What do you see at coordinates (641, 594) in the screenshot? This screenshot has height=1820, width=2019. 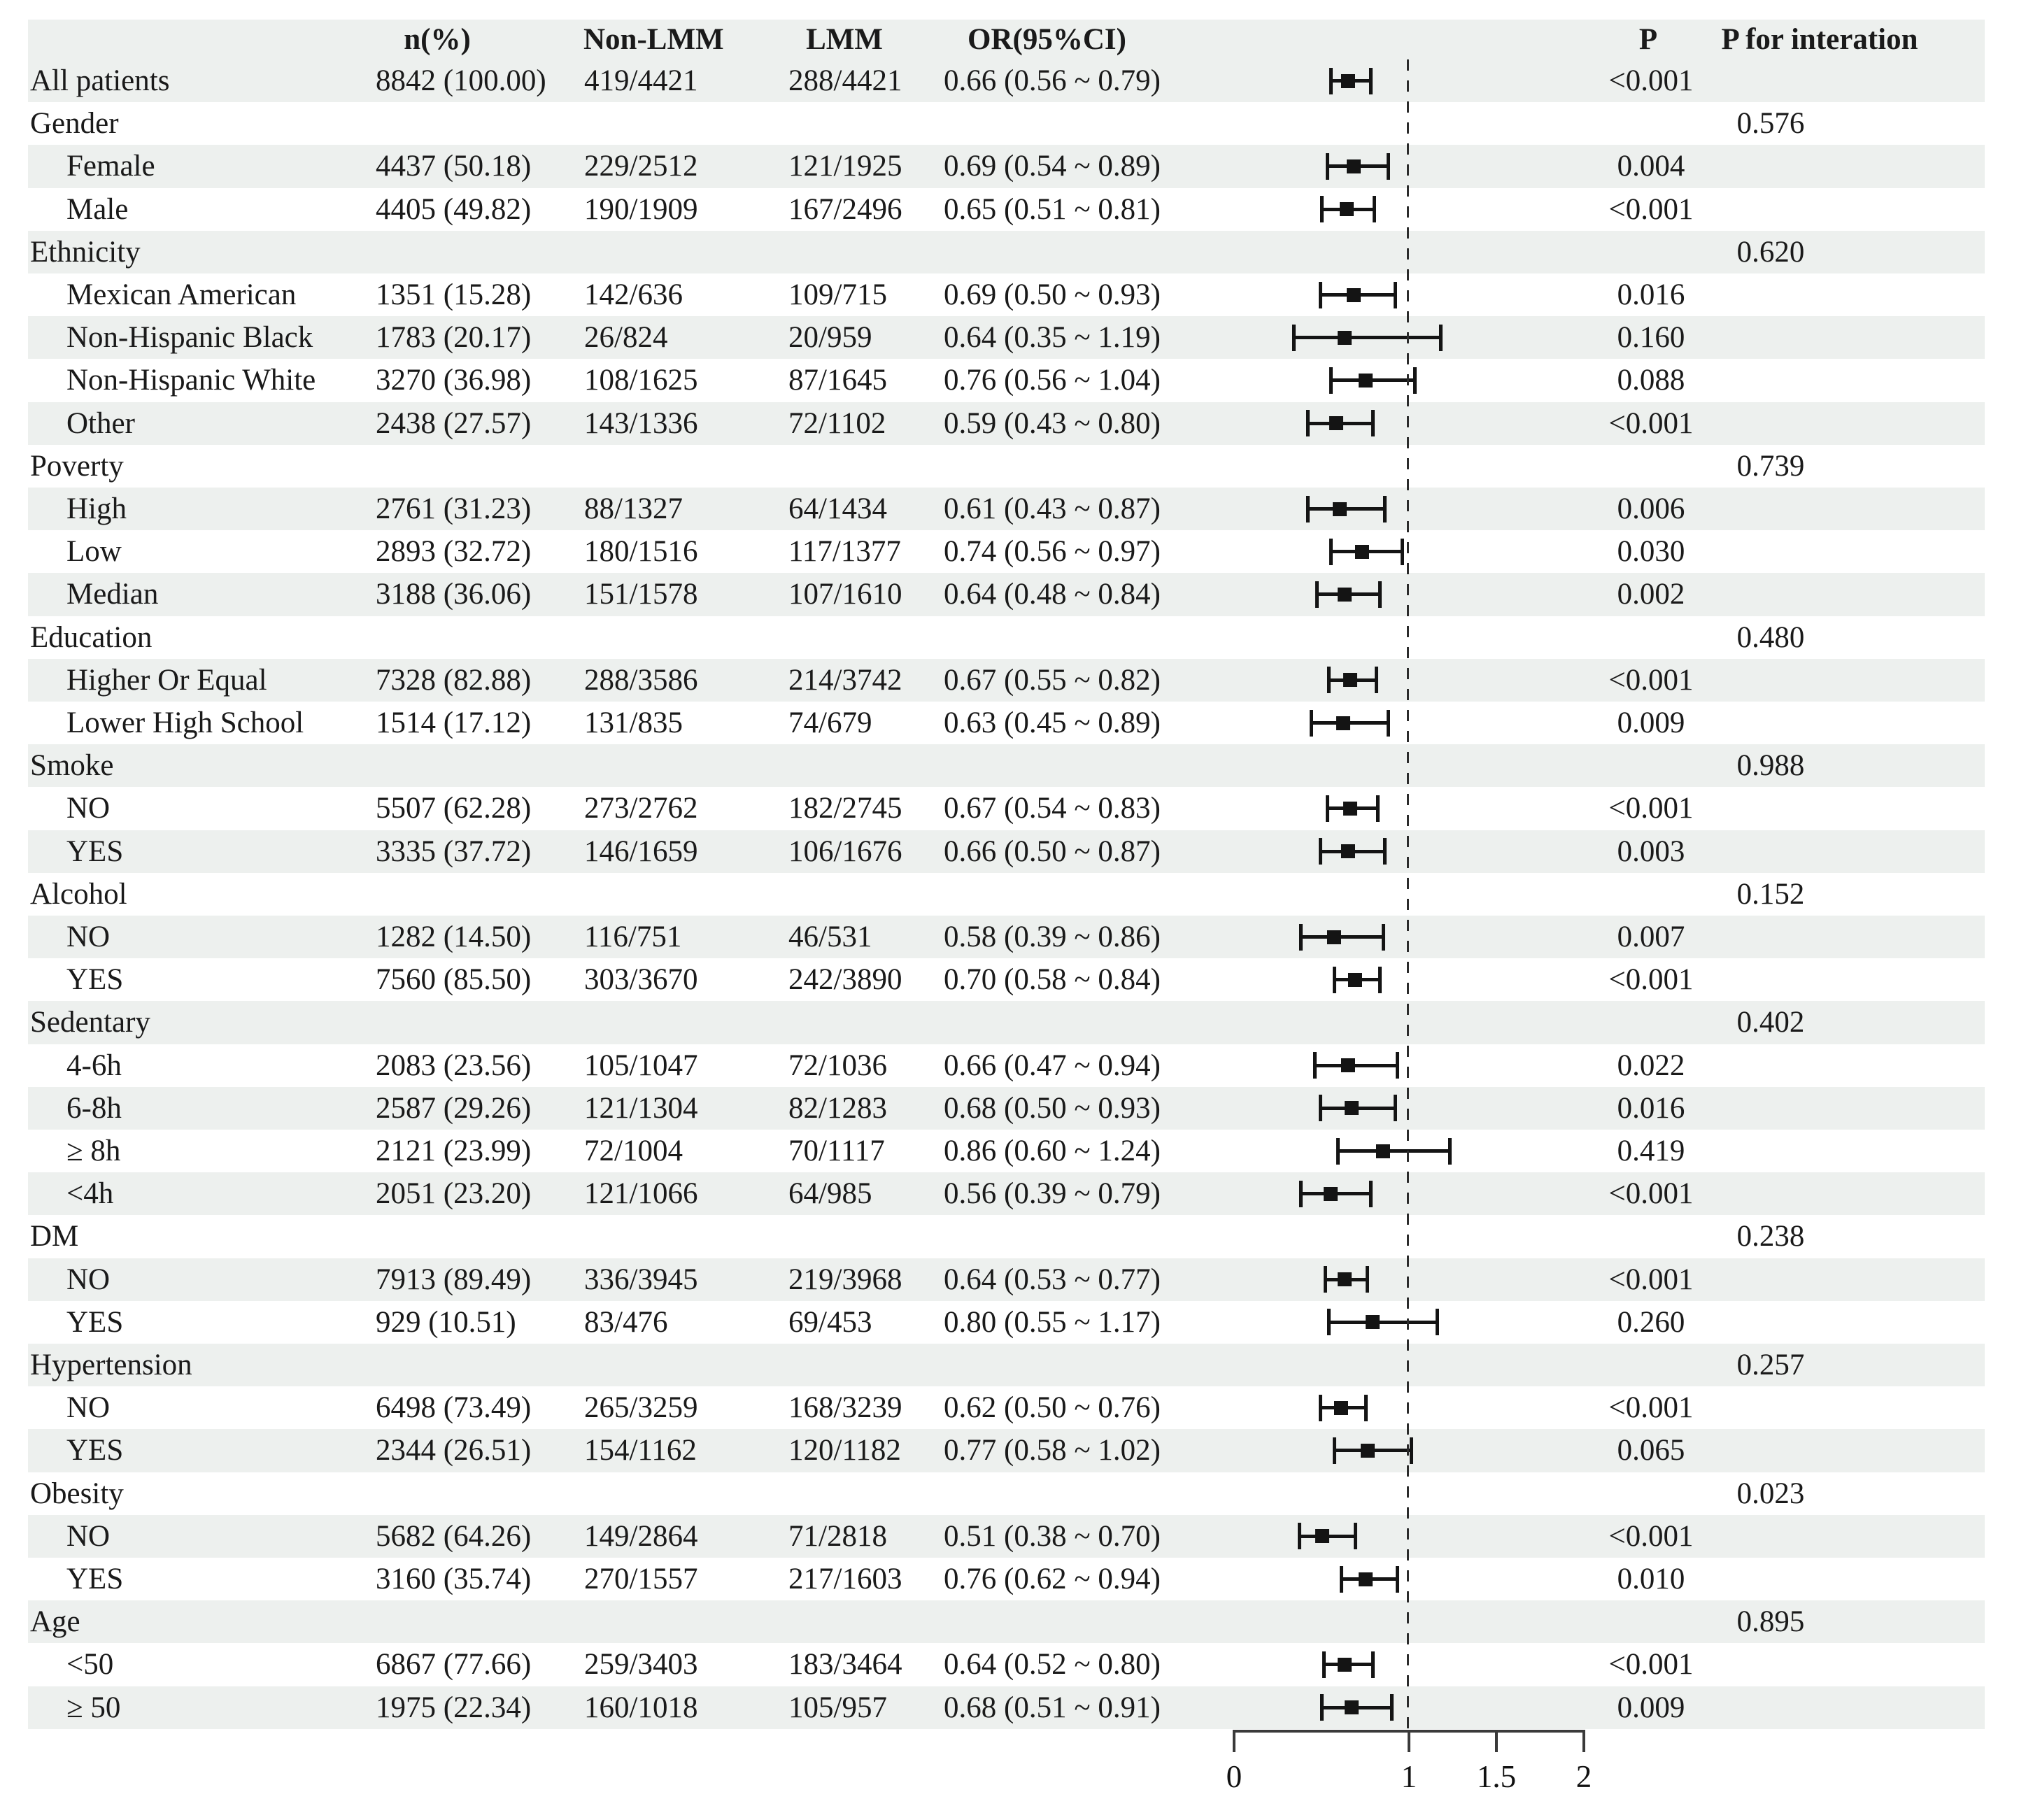 I see `cell-non-lmm: 151/1578` at bounding box center [641, 594].